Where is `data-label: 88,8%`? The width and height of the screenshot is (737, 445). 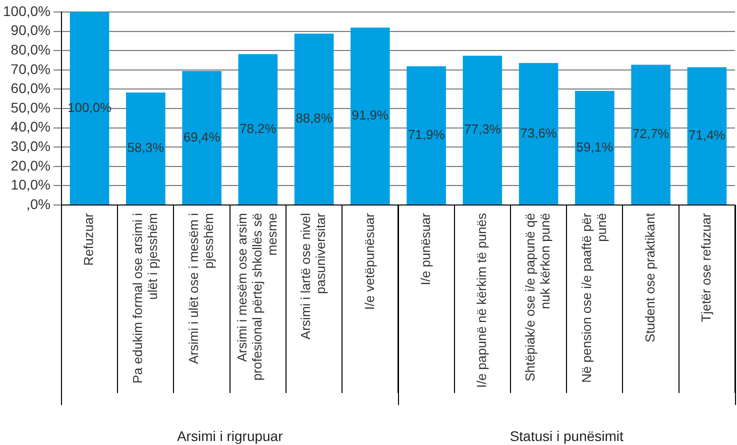
data-label: 88,8% is located at coordinates (314, 118).